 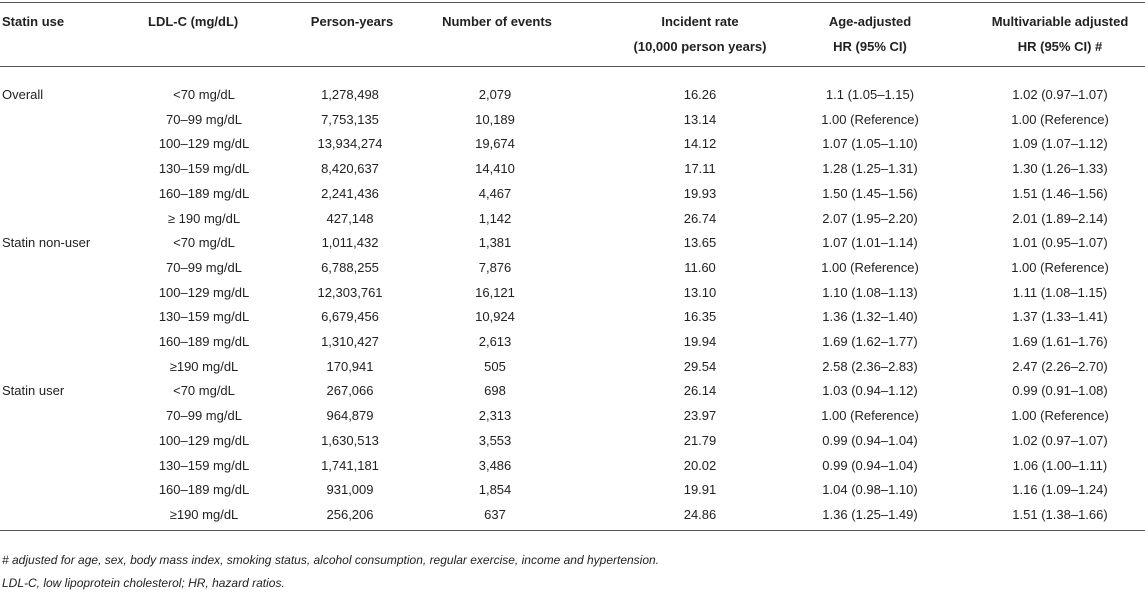 I want to click on cell: ≥ 190 mg/dL, so click(x=204, y=218).